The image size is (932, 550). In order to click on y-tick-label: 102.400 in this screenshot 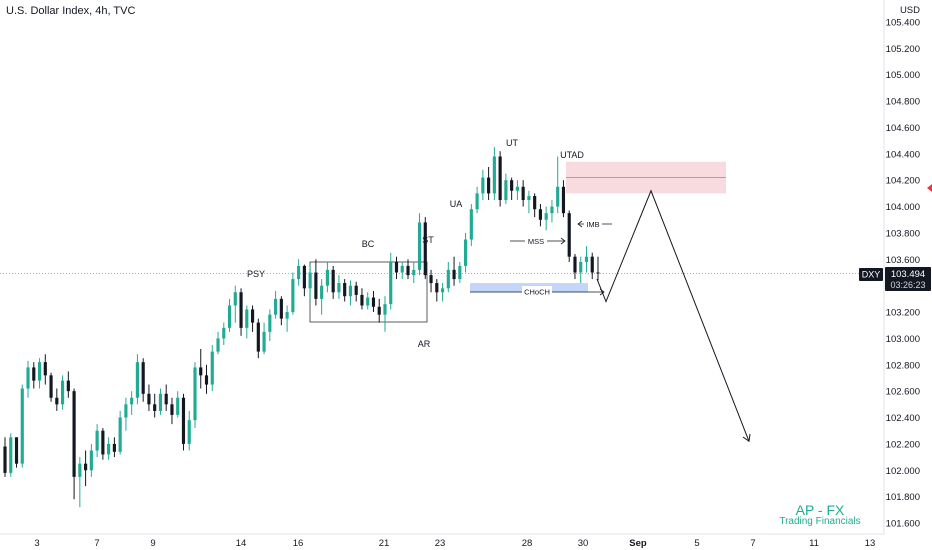, I will do `click(903, 418)`.